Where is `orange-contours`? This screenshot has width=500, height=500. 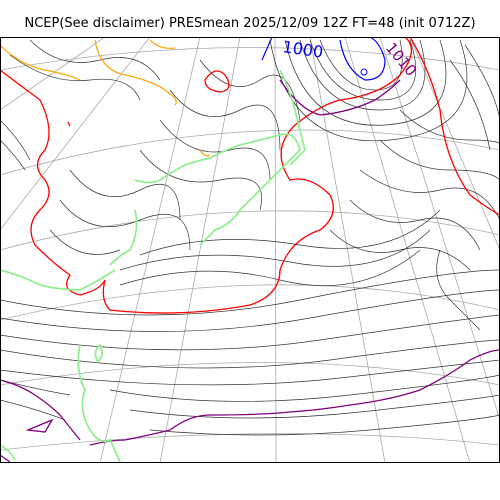 orange-contours is located at coordinates (105, 98).